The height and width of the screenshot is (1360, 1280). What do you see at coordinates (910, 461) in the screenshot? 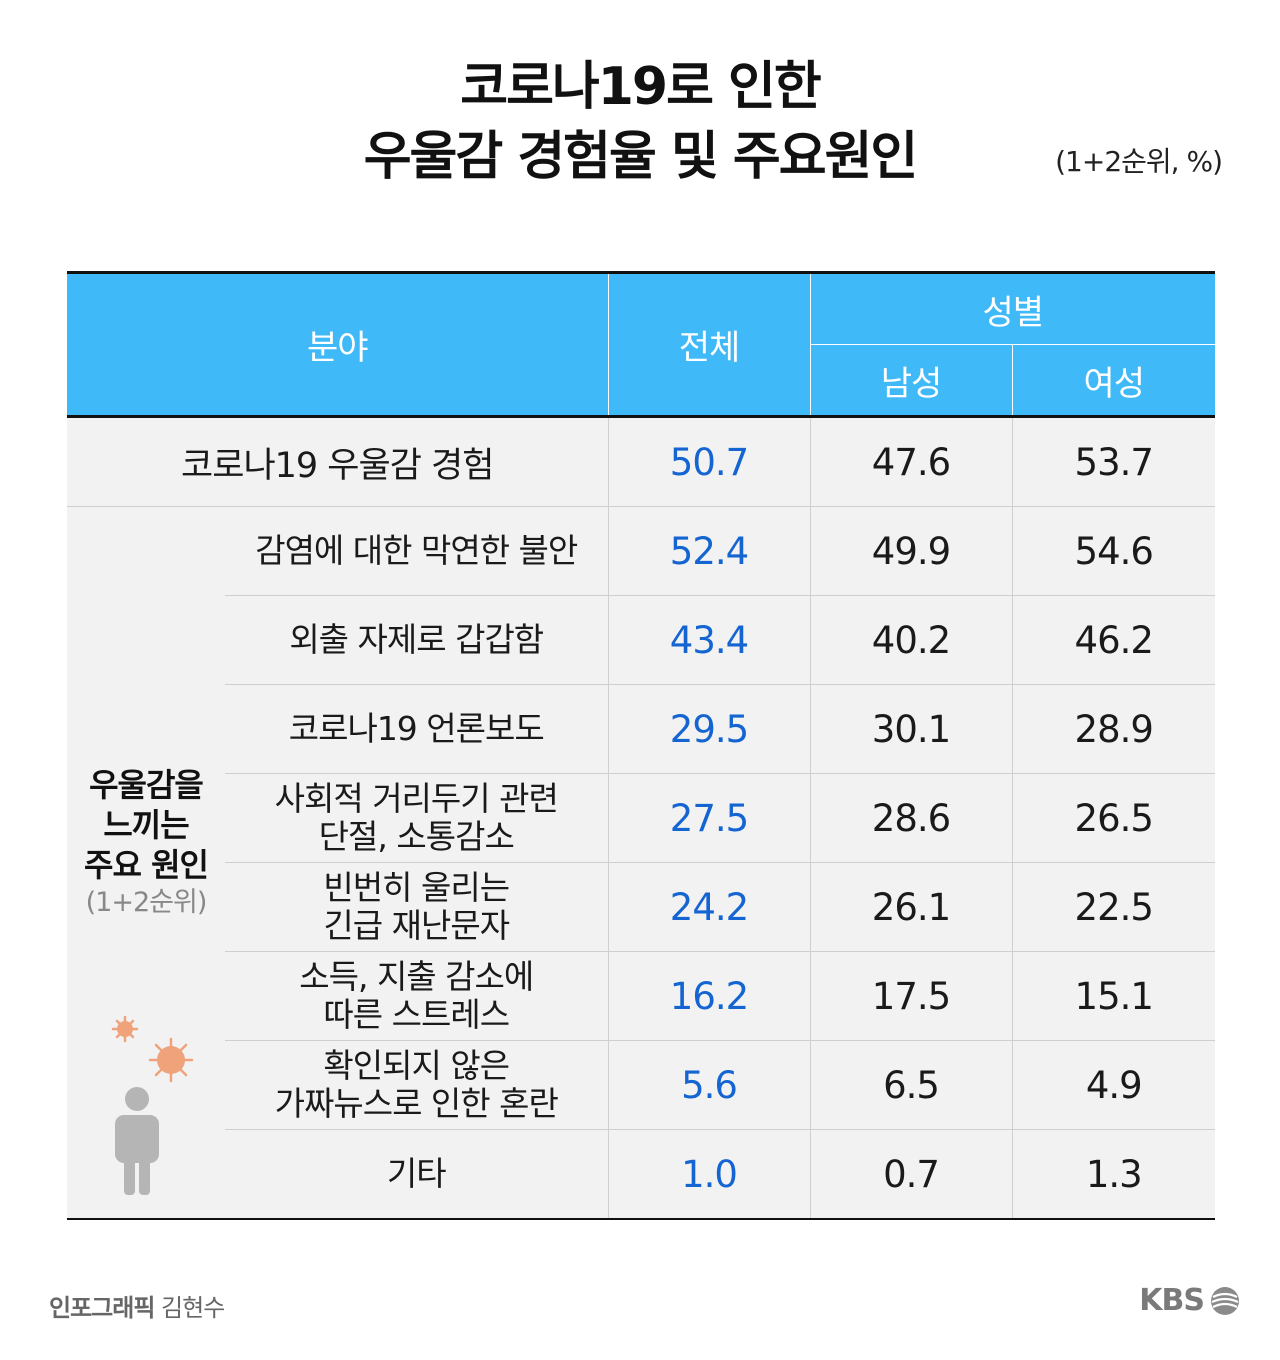
I see `experience-male: 47.6` at bounding box center [910, 461].